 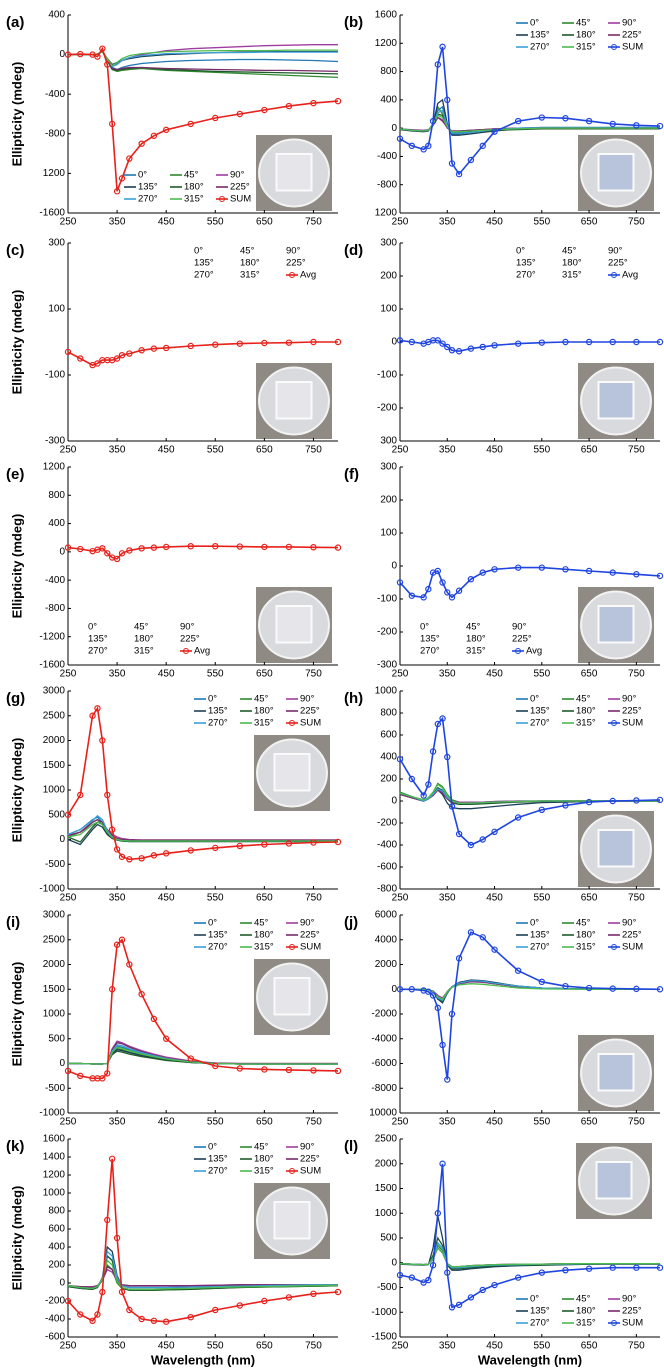 What do you see at coordinates (636, 674) in the screenshot?
I see `x-tick-label: 750` at bounding box center [636, 674].